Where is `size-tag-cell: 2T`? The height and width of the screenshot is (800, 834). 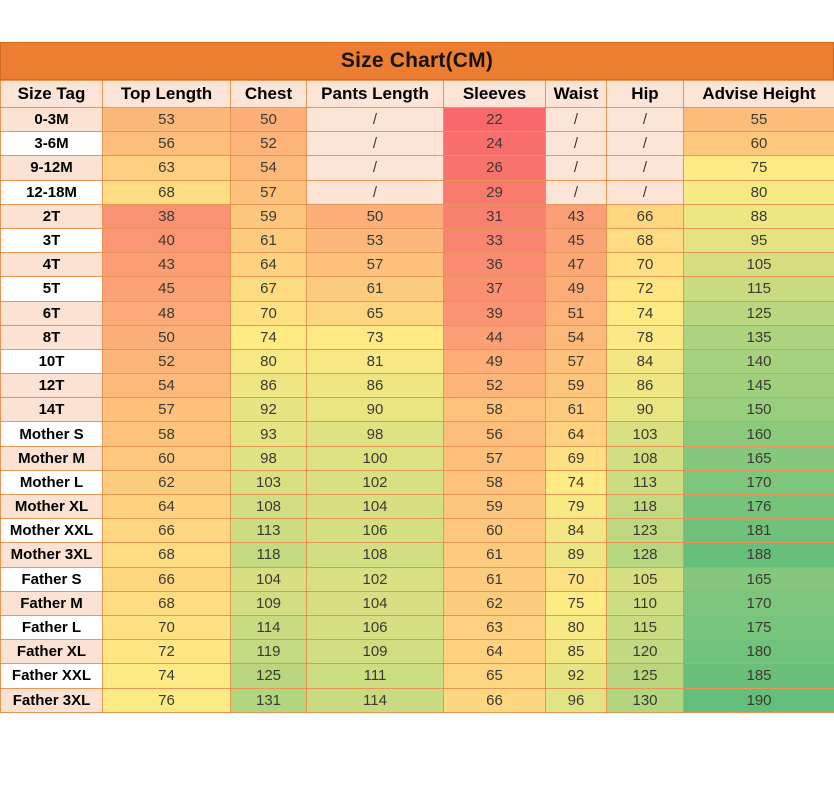
size-tag-cell: 2T is located at coordinates (51, 216).